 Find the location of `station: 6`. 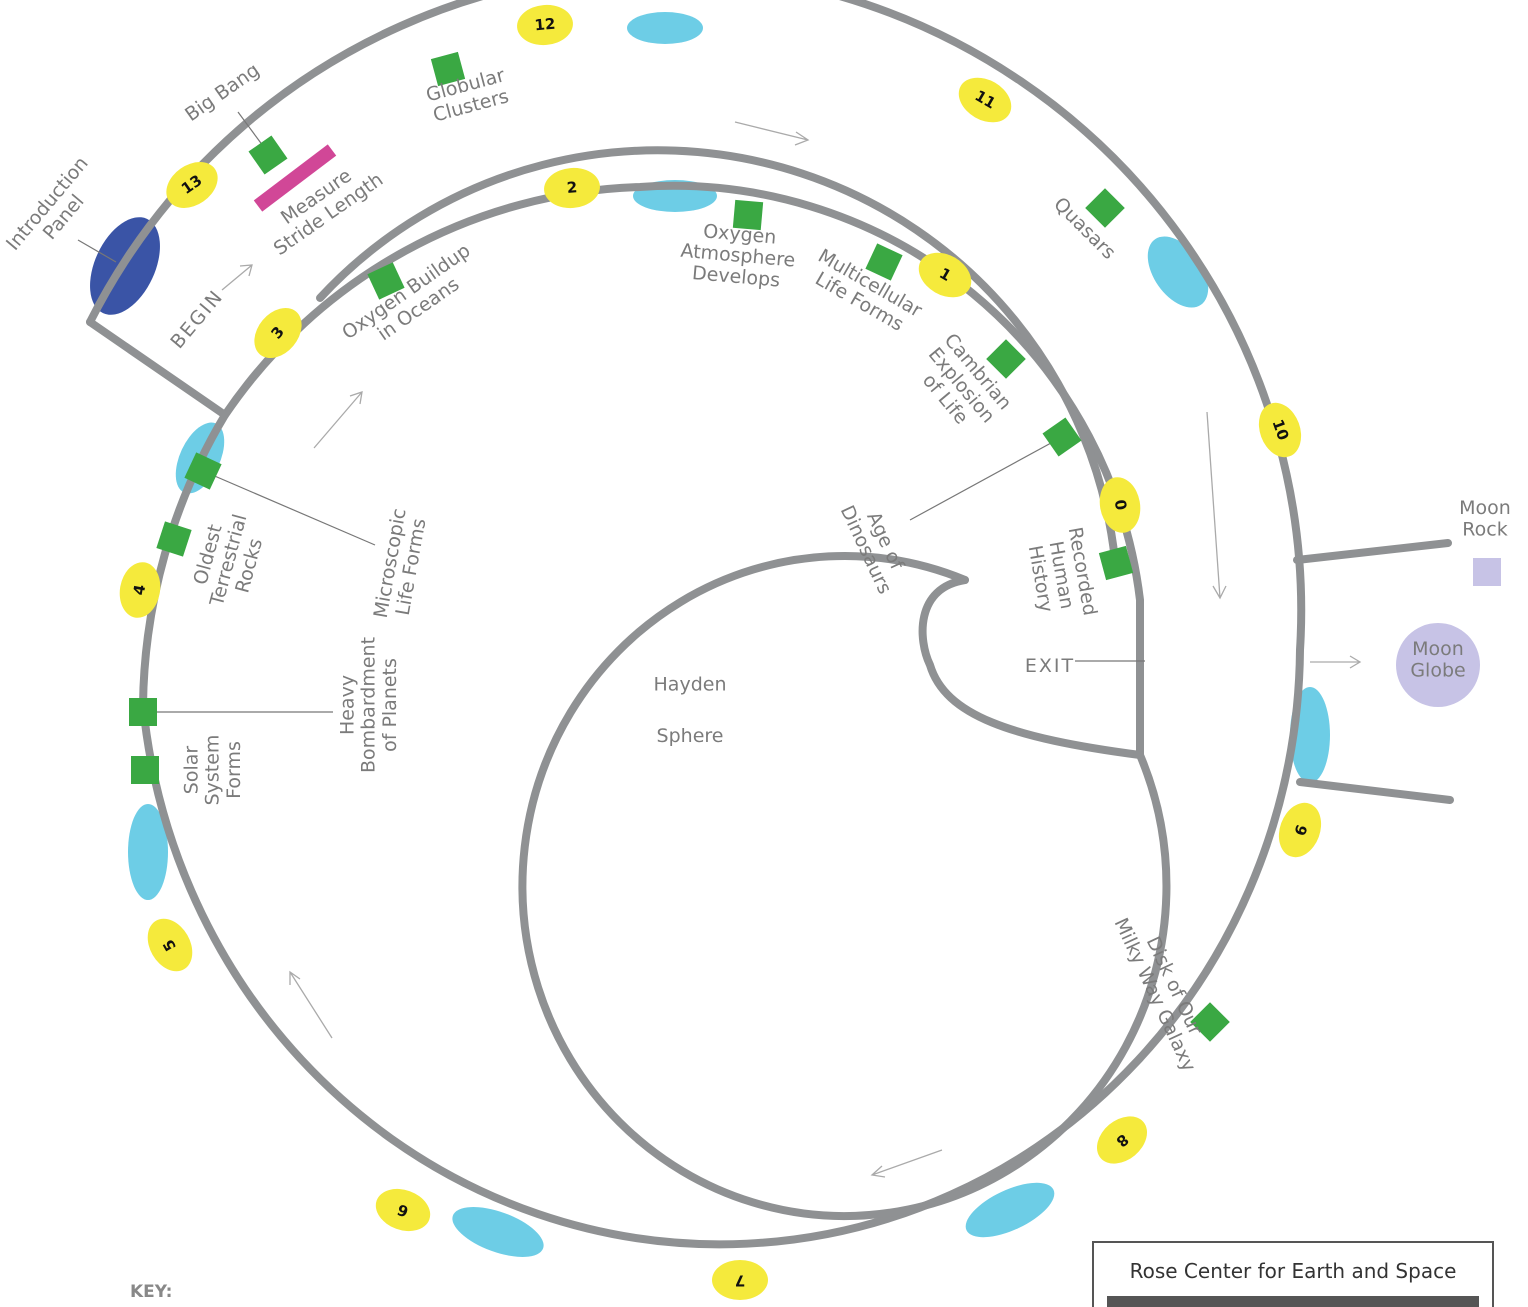

station: 6 is located at coordinates (403, 1210).